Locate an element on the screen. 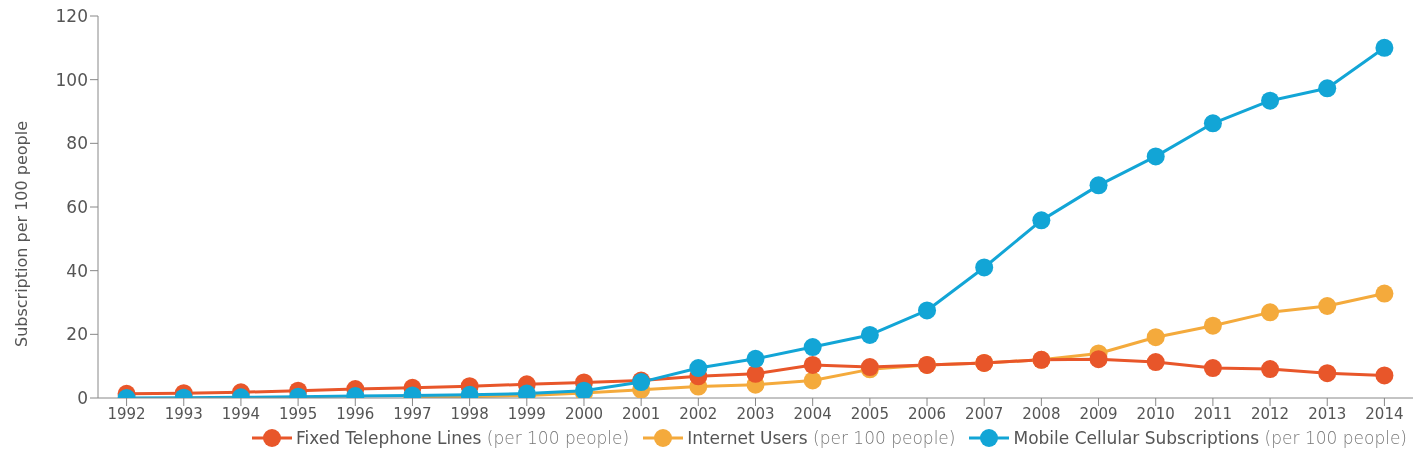  y-tick-label: 20 is located at coordinates (77, 334).